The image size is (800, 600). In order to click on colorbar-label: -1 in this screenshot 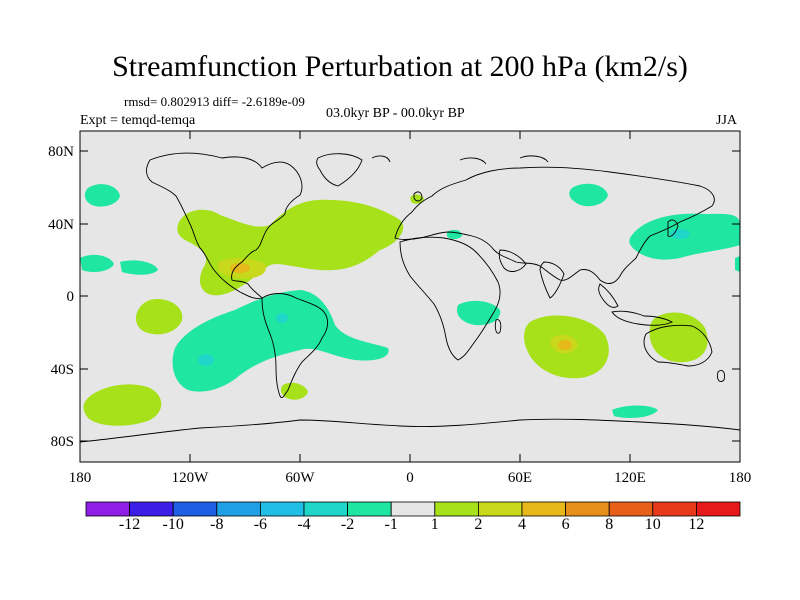, I will do `click(391, 524)`.